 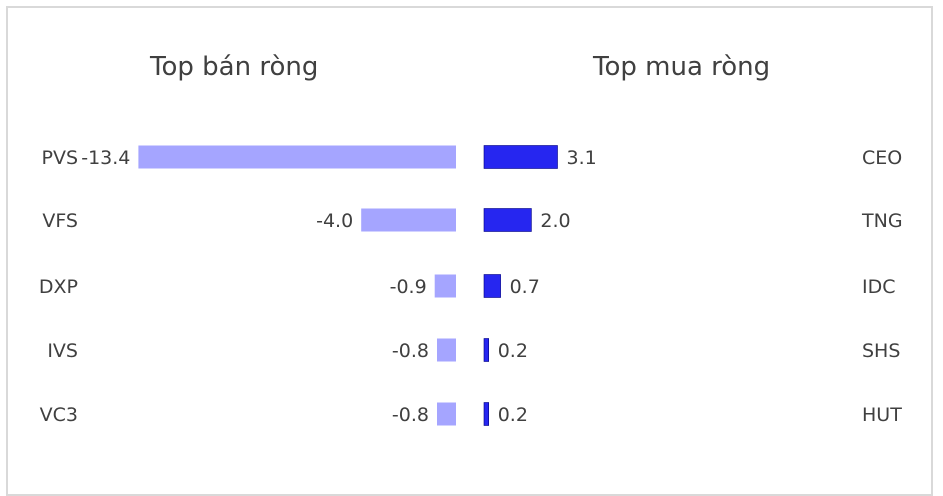 What do you see at coordinates (105, 158) in the screenshot?
I see `sell-value-label: -13.4` at bounding box center [105, 158].